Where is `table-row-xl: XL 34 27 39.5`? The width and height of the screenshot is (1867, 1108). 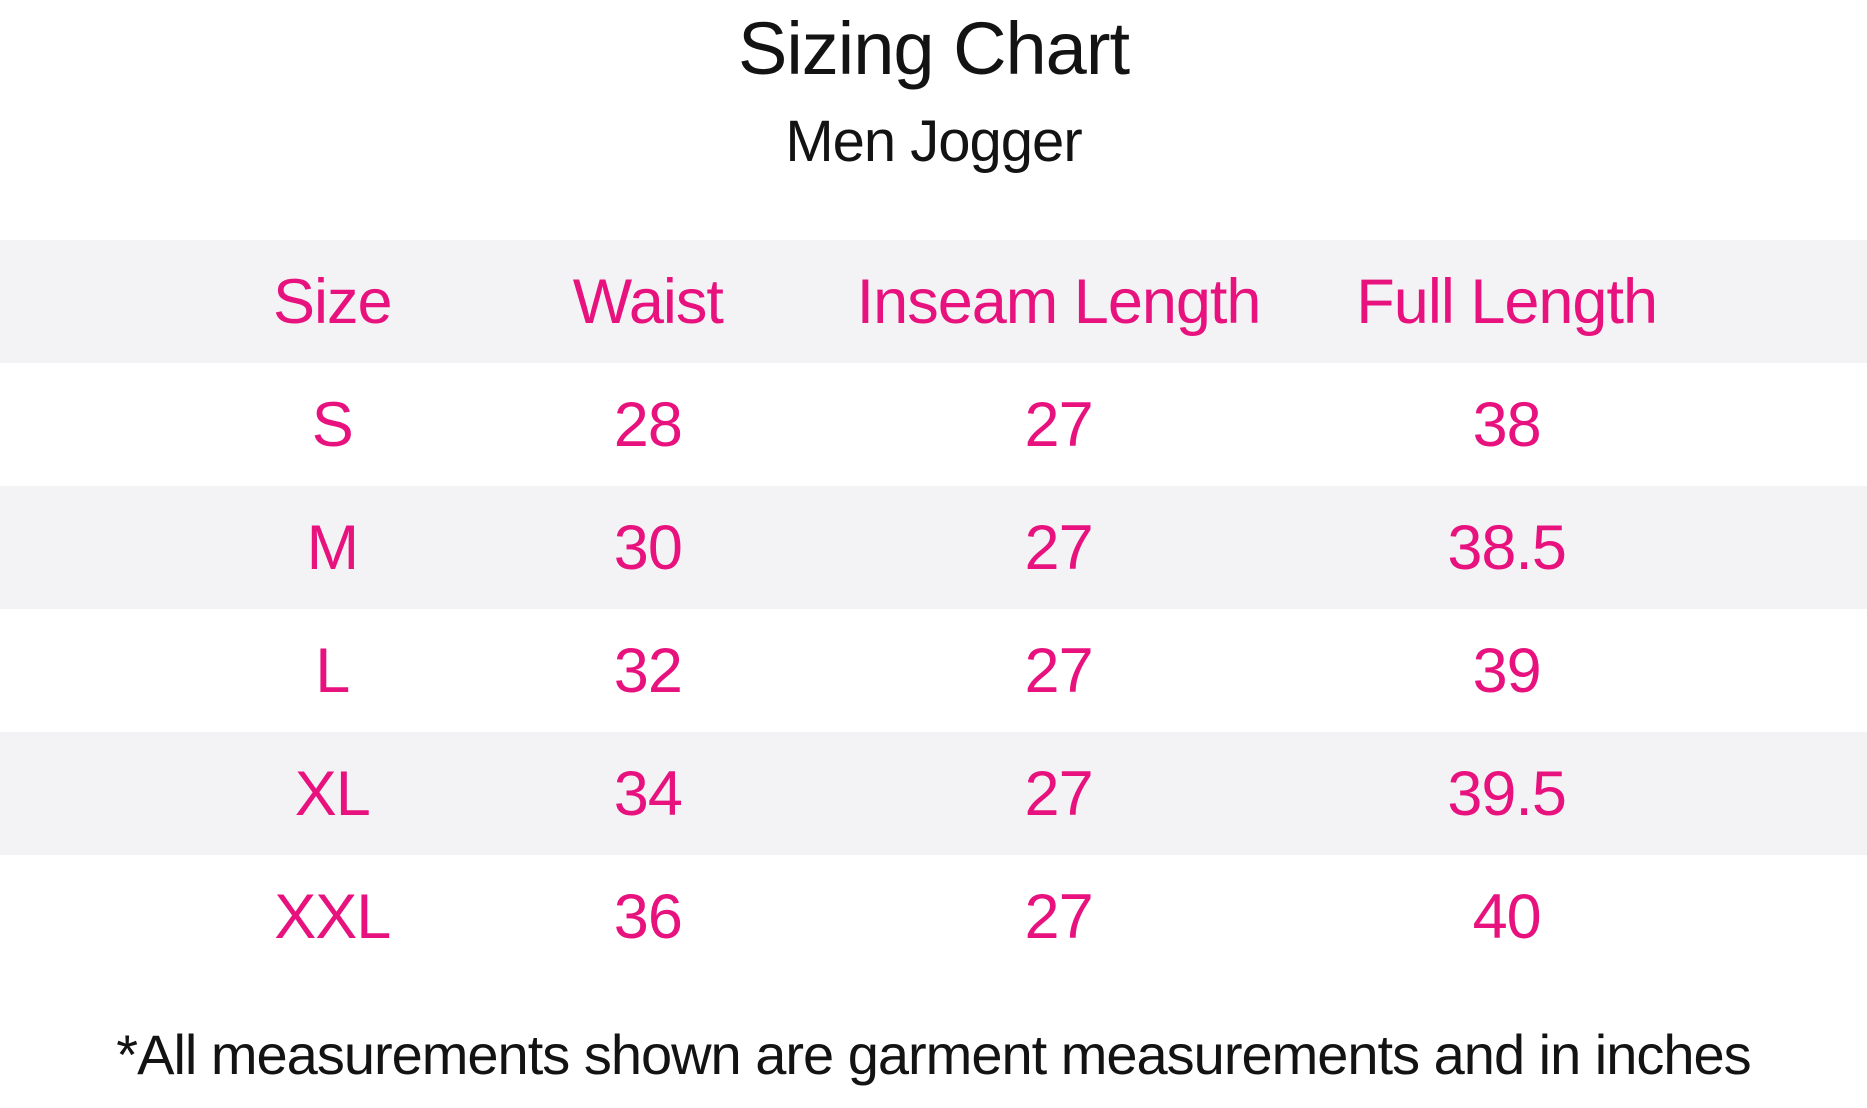
table-row-xl: XL 34 27 39.5 is located at coordinates (933, 793).